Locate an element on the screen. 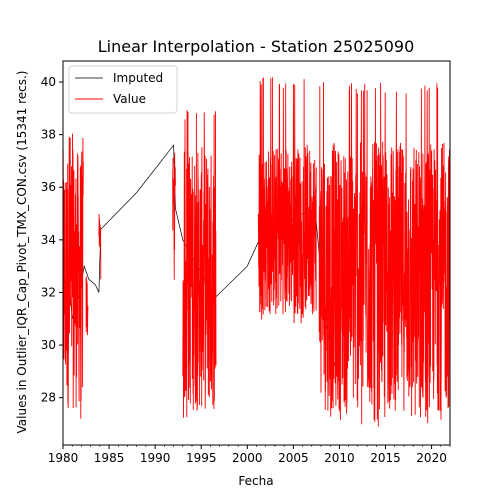 Image resolution: width=500 pixels, height=500 pixels. x-tick-label: 1980 is located at coordinates (63, 458).